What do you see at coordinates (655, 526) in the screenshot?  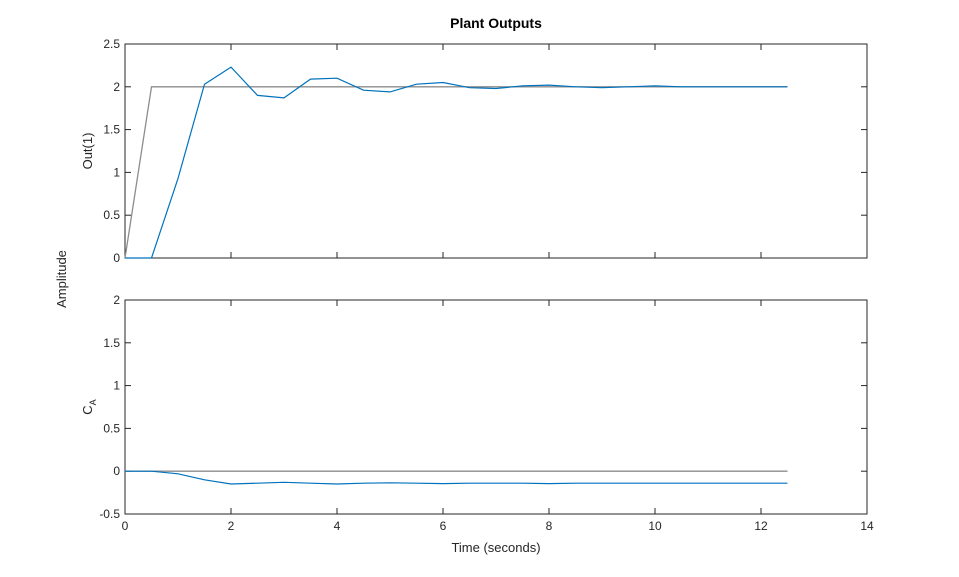 I see `x-tick-label: 10` at bounding box center [655, 526].